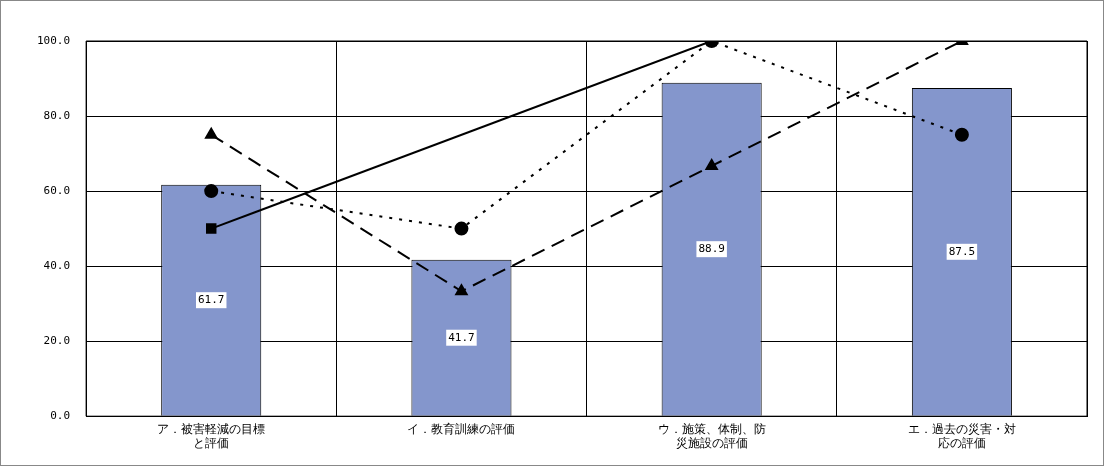 The image size is (1104, 466). I want to click on data-label: 41.7, so click(461, 337).